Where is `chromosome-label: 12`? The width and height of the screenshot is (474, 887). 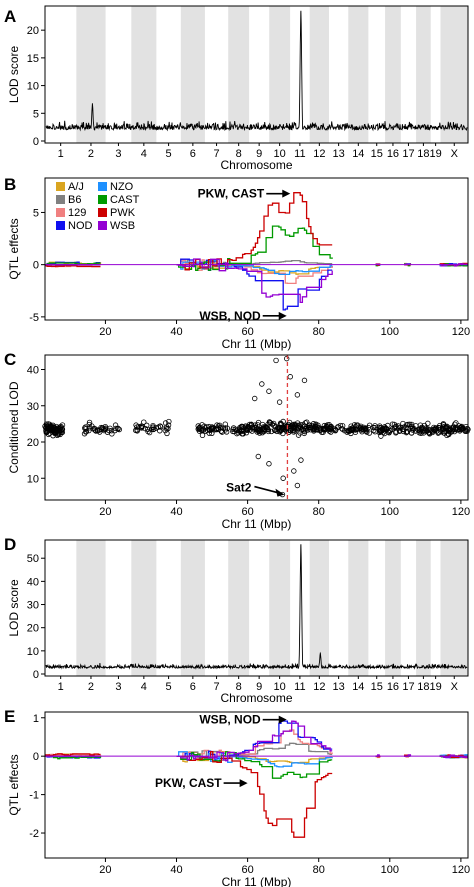 chromosome-label: 12 is located at coordinates (319, 687).